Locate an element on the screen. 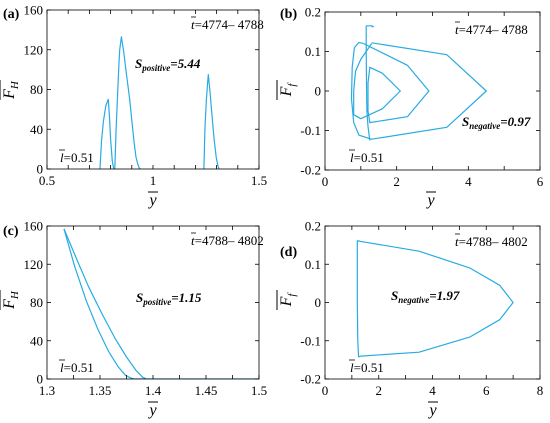 This screenshot has height=423, width=550. s-annotation: Spositive=1.15 is located at coordinates (169, 298).